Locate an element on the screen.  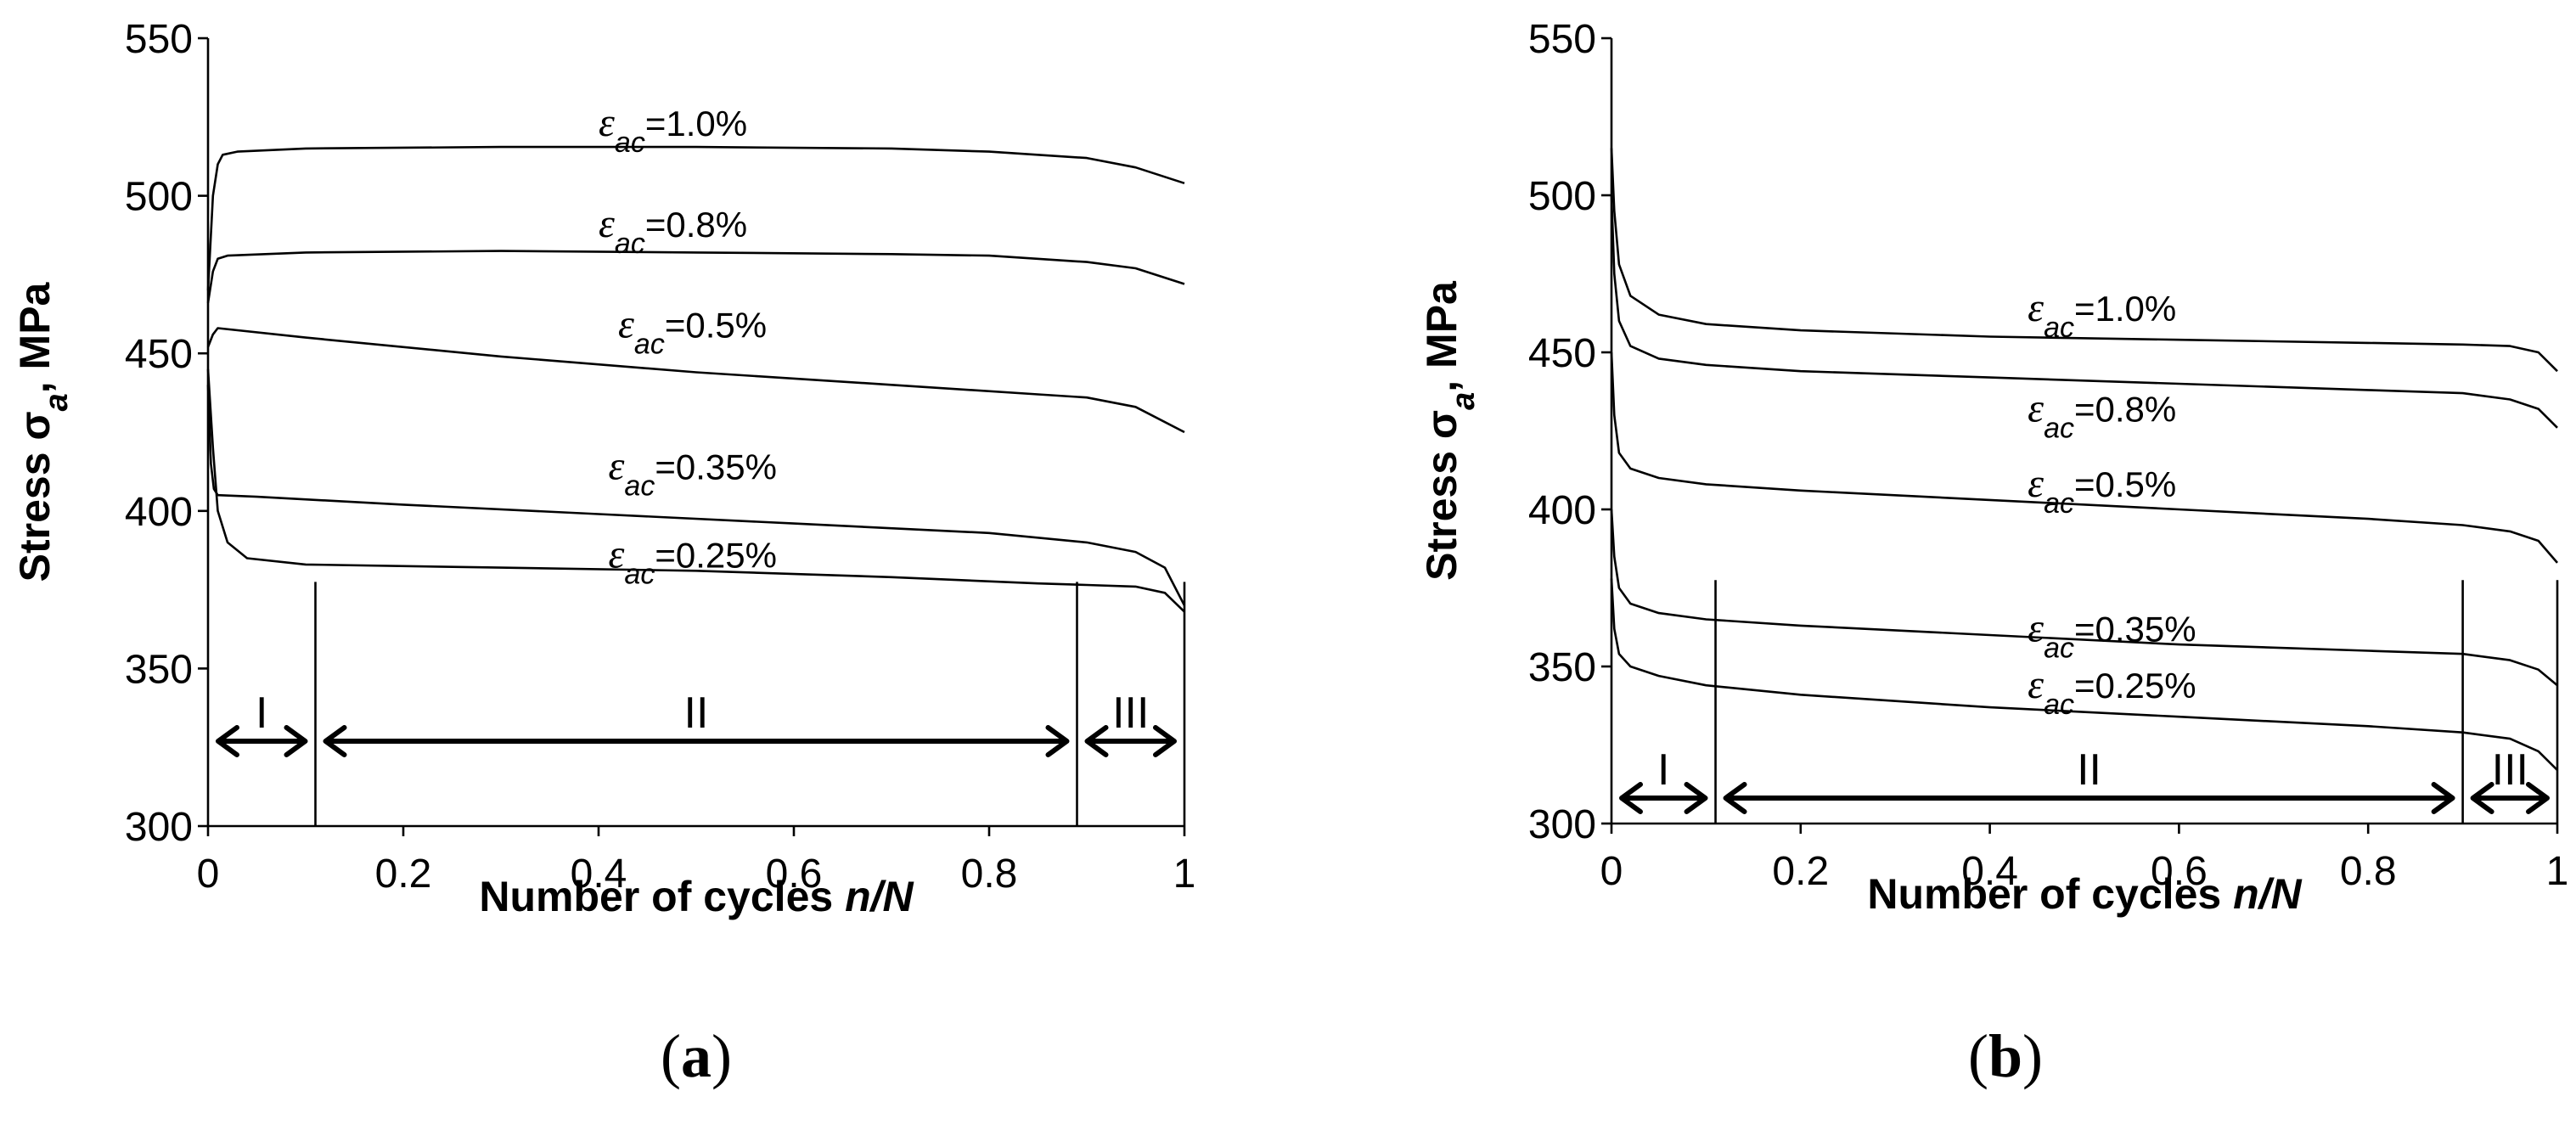
x-tick-label: 0.4 is located at coordinates (1989, 872).